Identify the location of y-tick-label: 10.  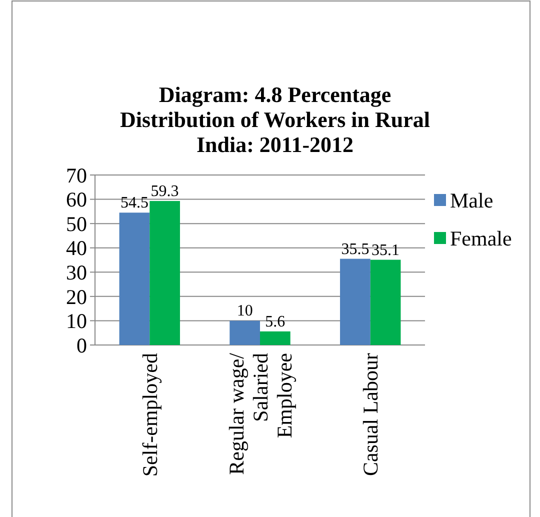
(76, 321).